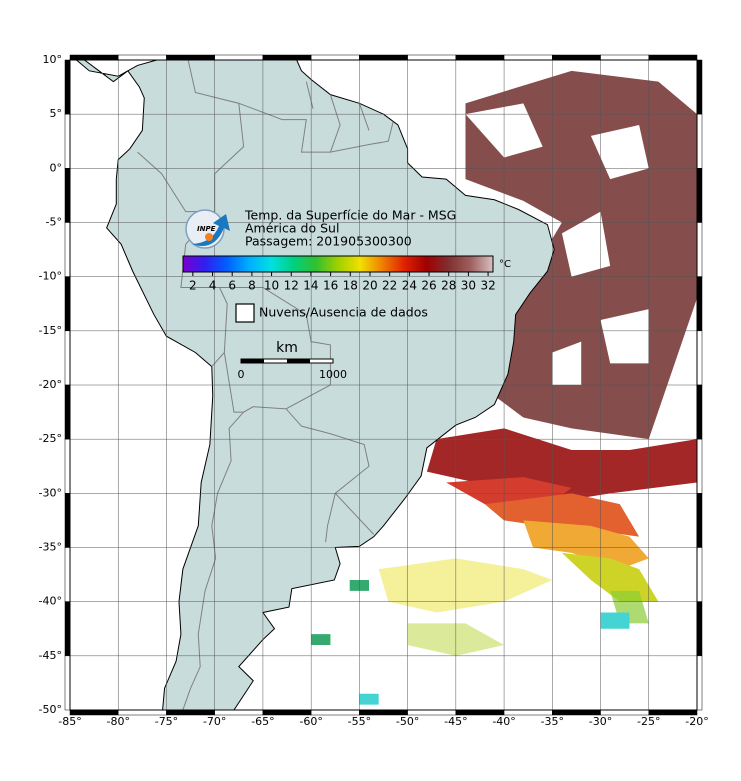 This screenshot has height=781, width=741. What do you see at coordinates (503, 721) in the screenshot?
I see `x-tick-label: -40°` at bounding box center [503, 721].